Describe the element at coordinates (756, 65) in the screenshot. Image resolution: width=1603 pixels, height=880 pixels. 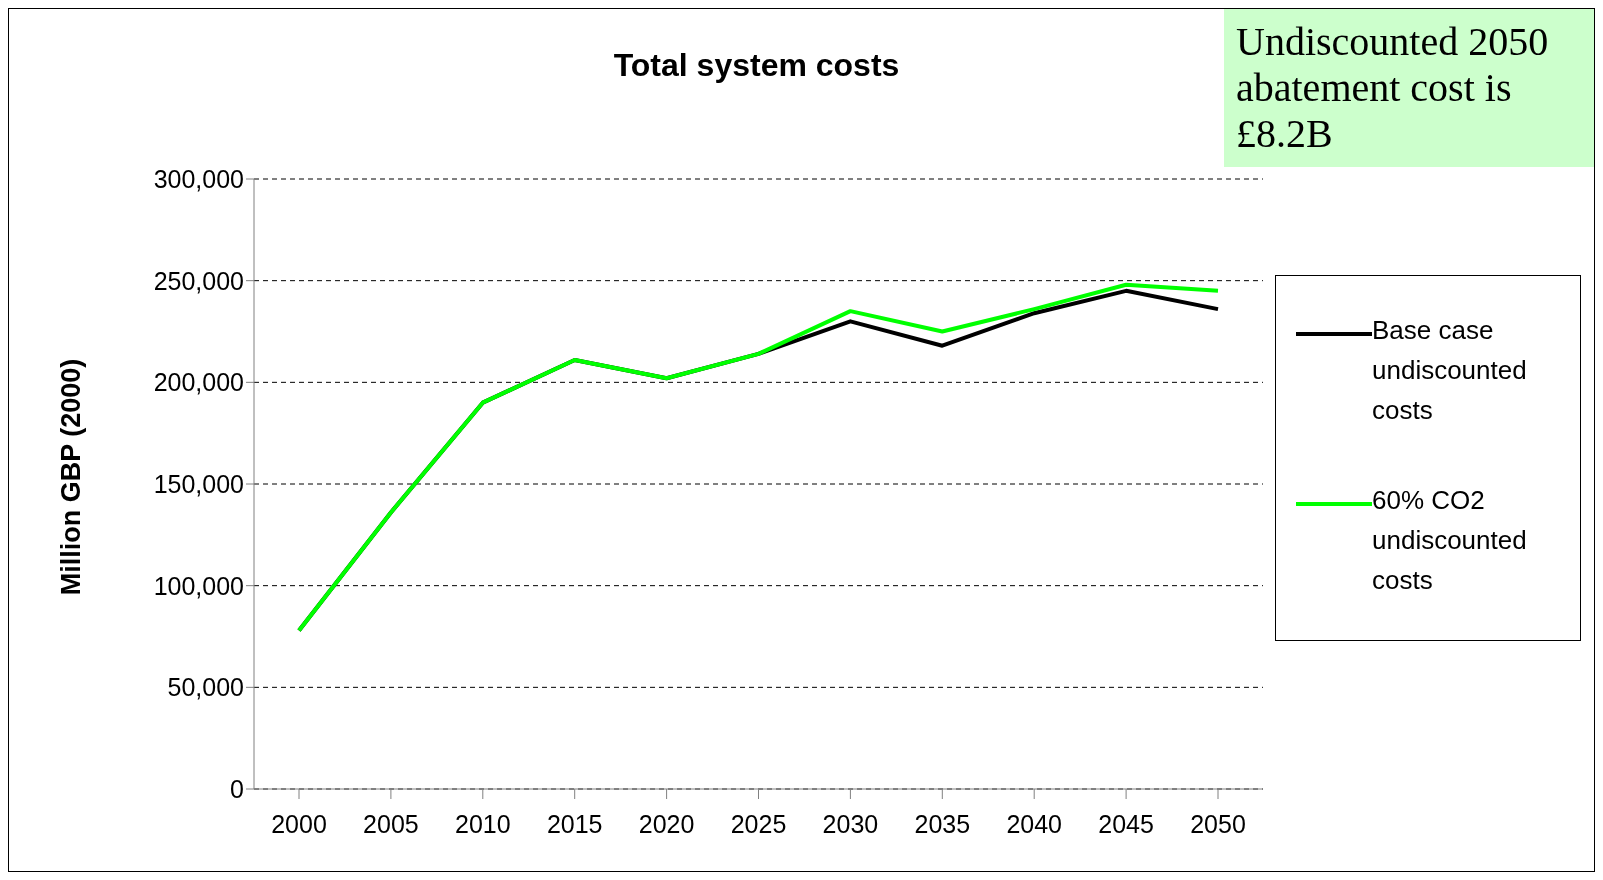
I see `chart-title: Total system costs` at that location.